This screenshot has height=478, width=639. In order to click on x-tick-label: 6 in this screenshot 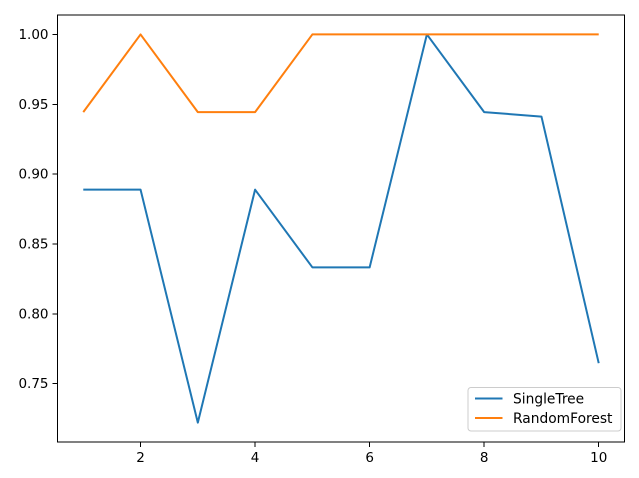, I will do `click(369, 458)`.